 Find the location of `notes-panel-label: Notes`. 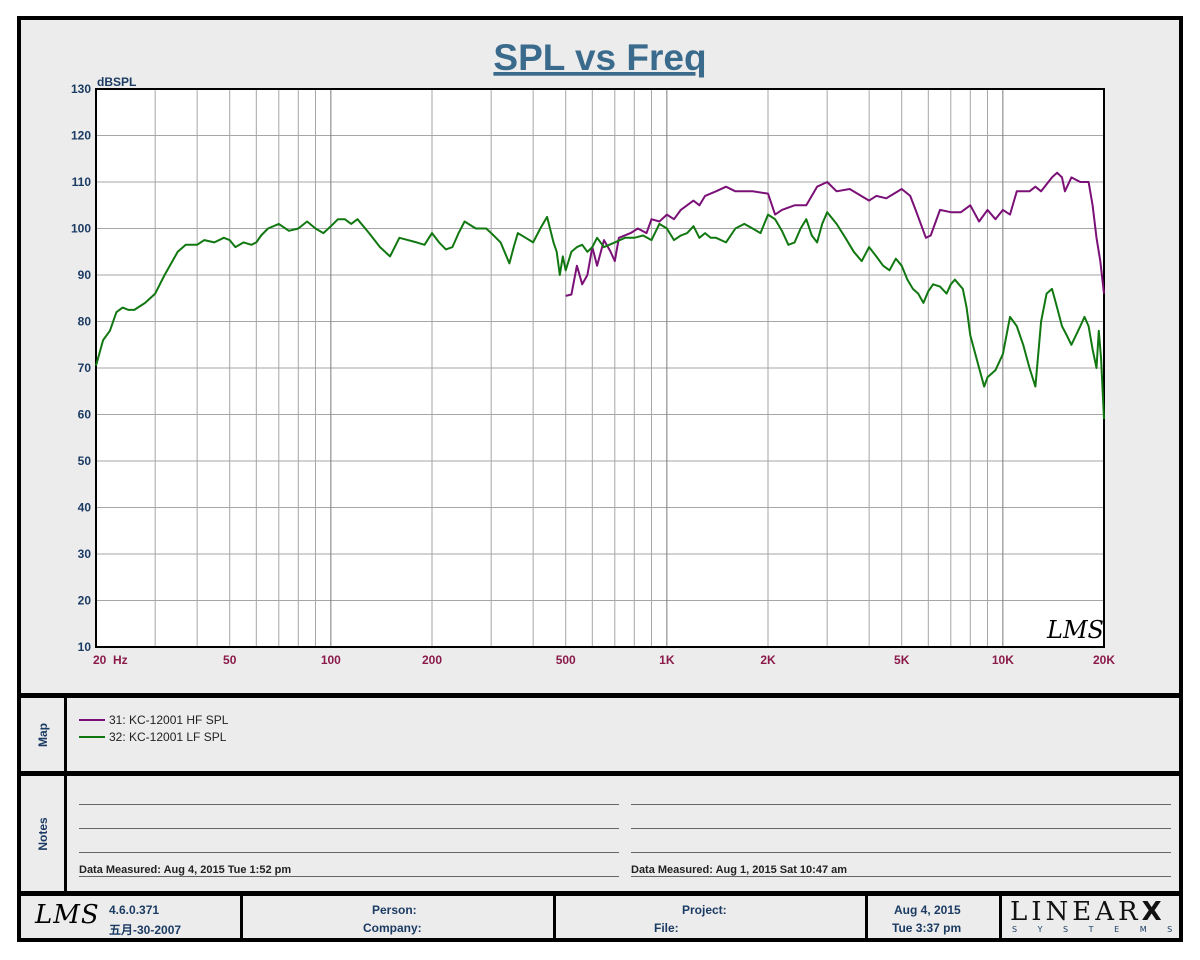

notes-panel-label: Notes is located at coordinates (44, 833).